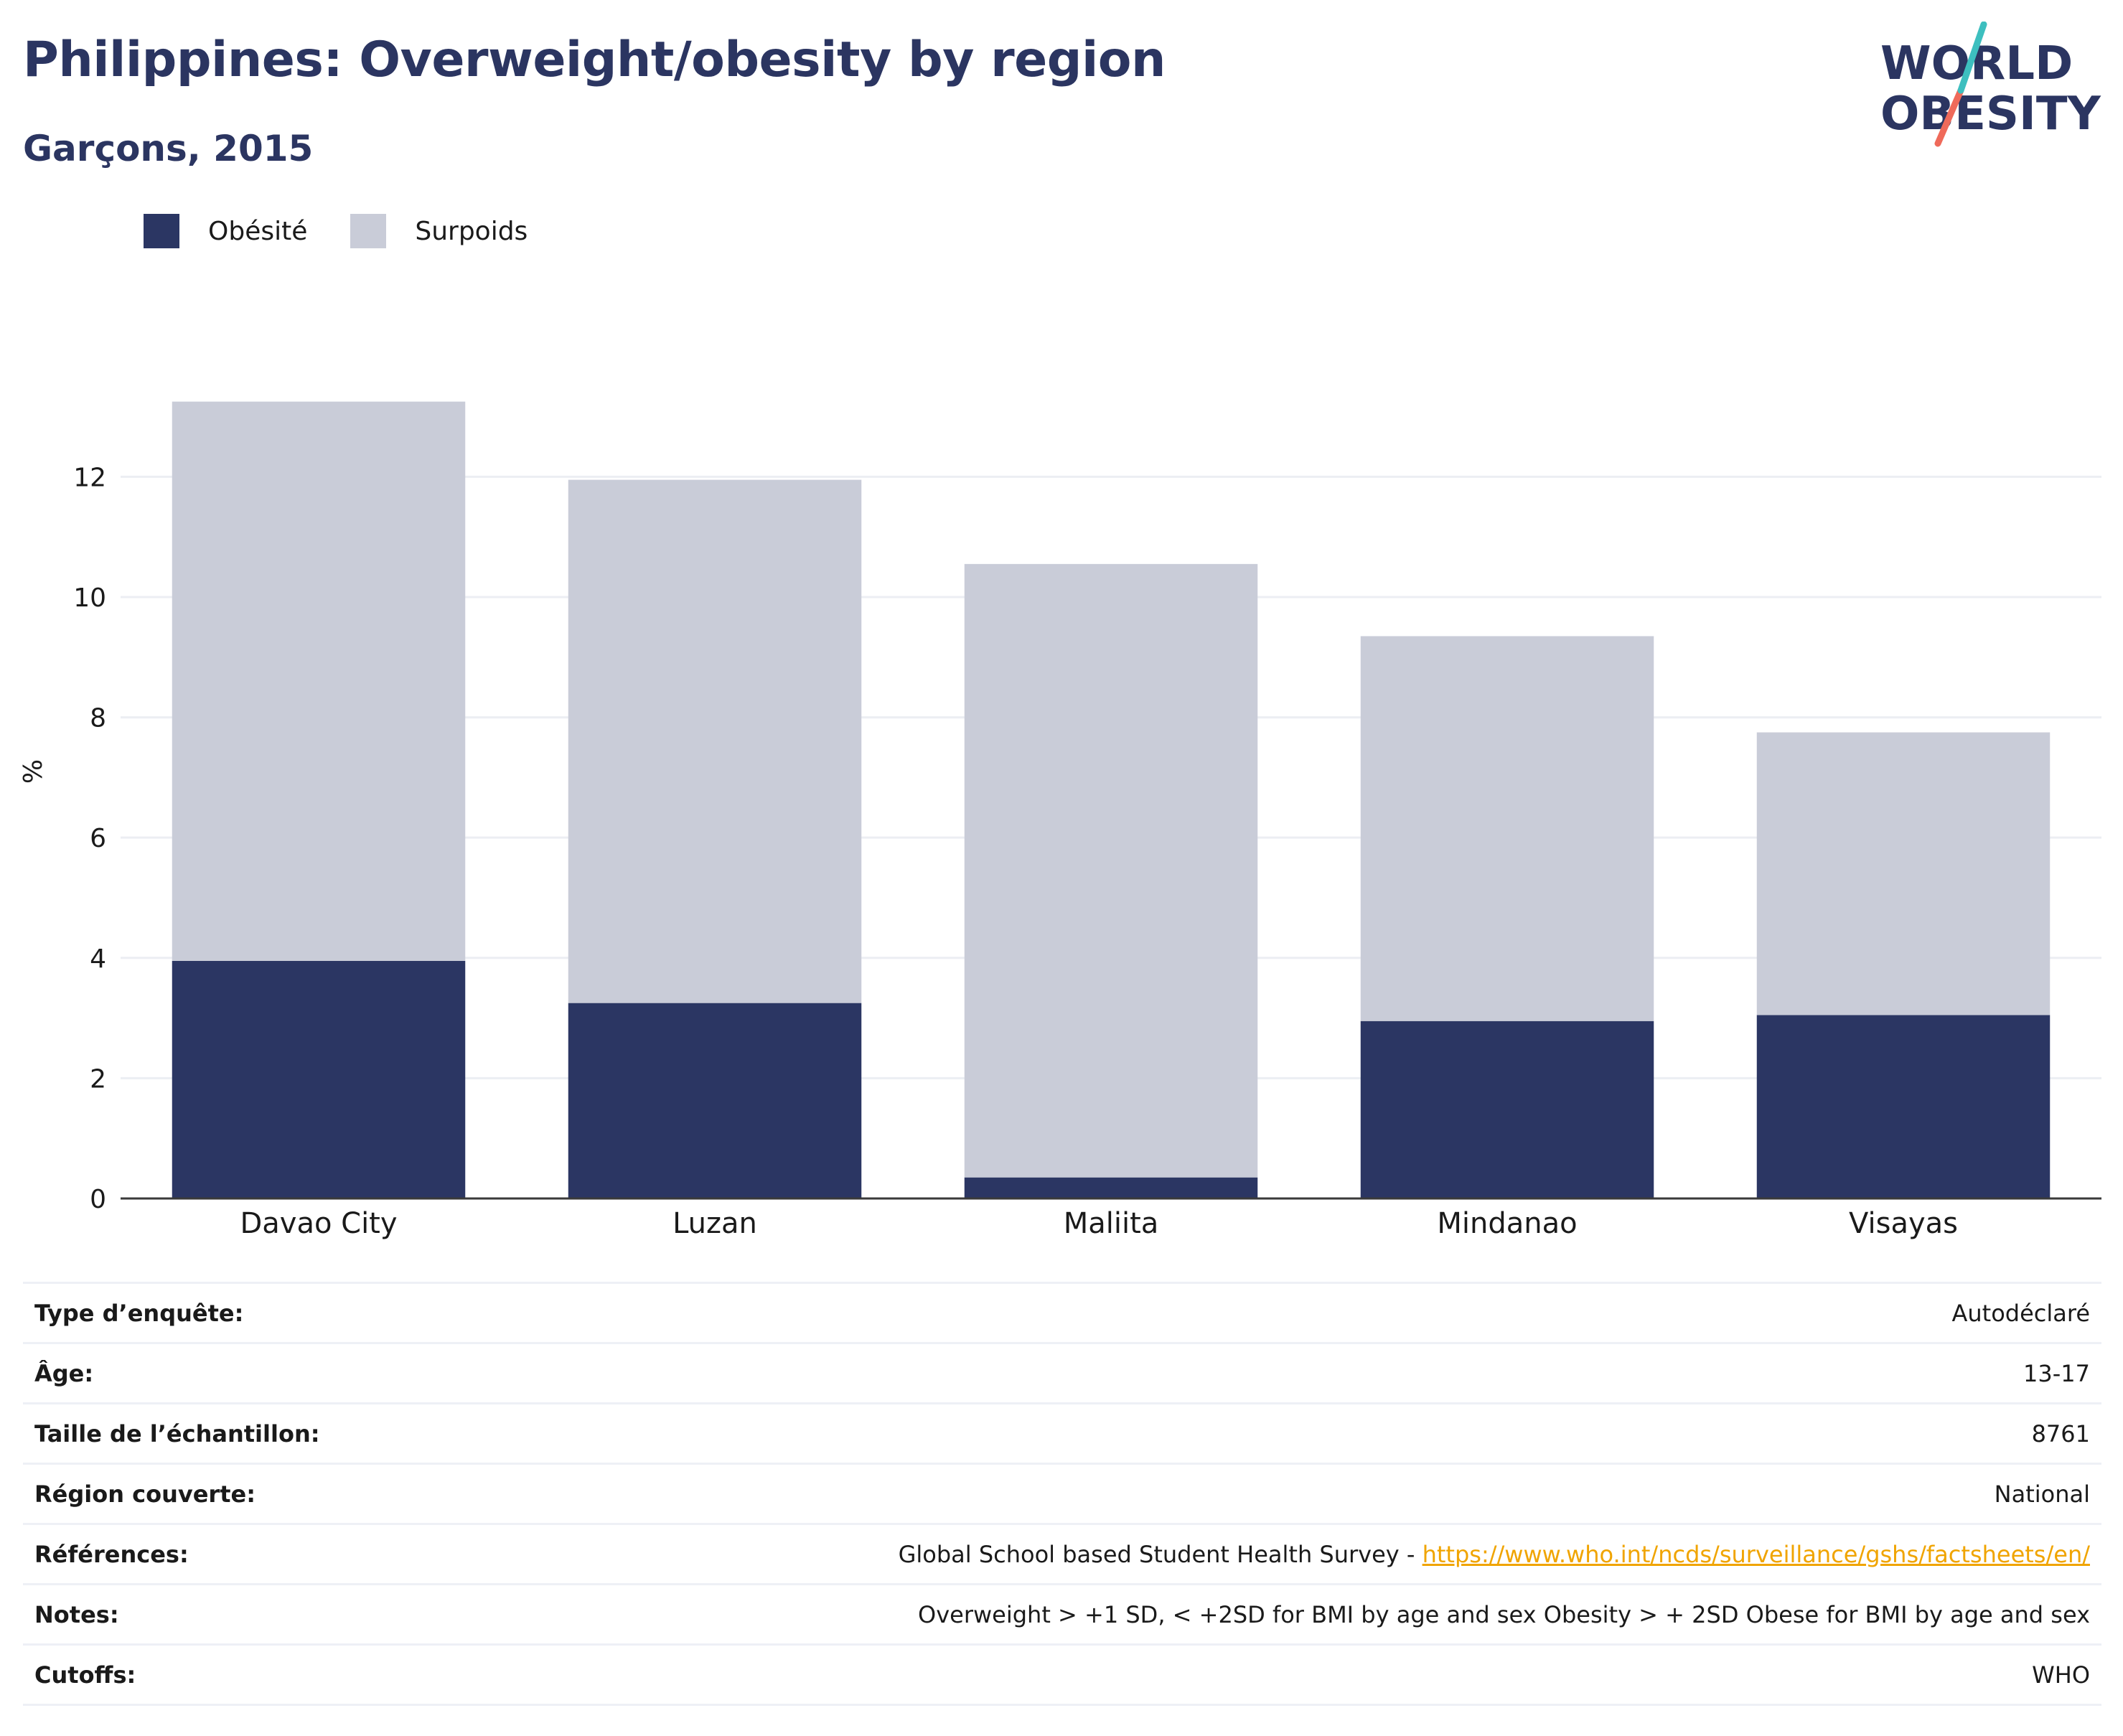 The width and height of the screenshot is (2123, 1736). I want to click on info-key: Taille de l’échantillon:, so click(233, 1433).